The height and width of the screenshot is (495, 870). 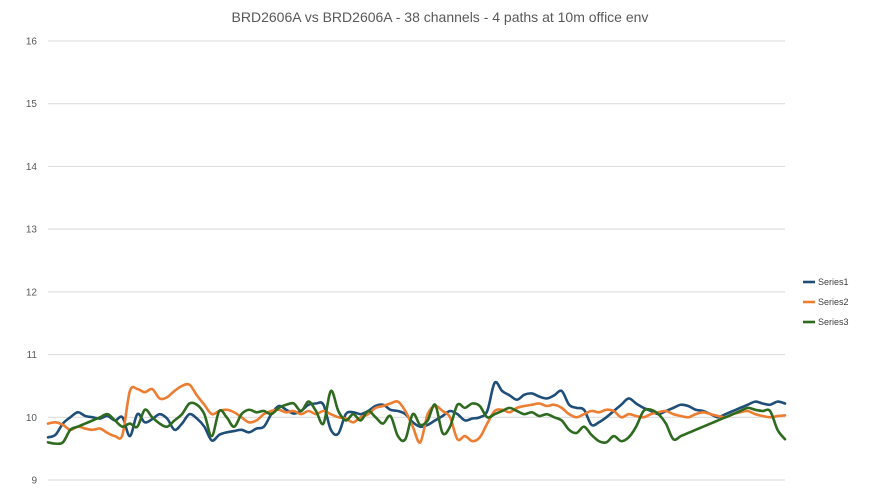 I want to click on series-line-series2, so click(x=416, y=413).